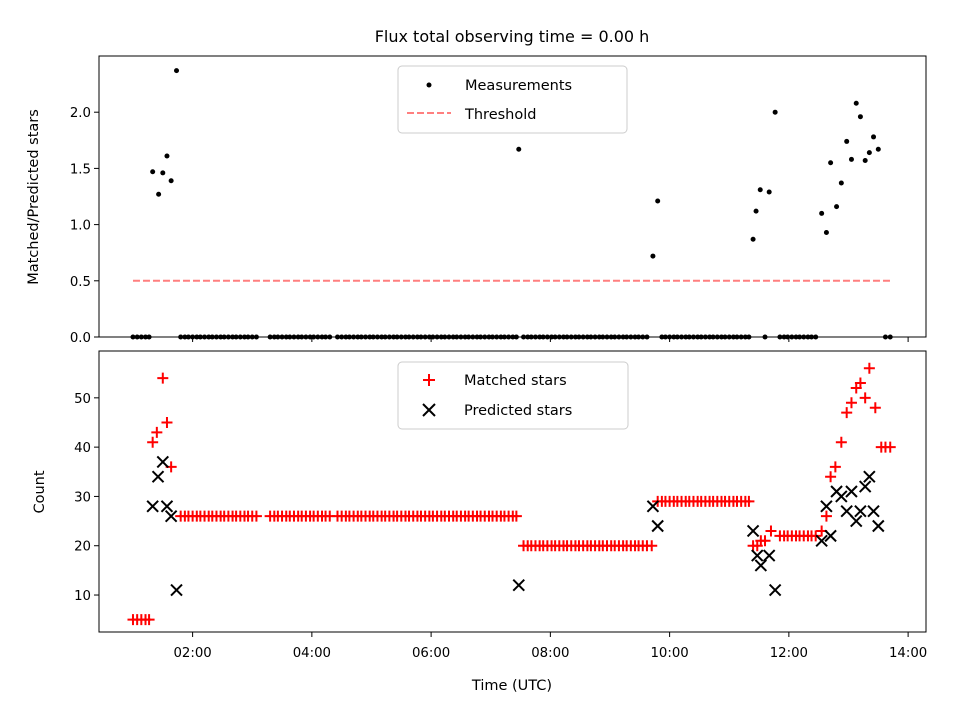 The width and height of the screenshot is (960, 720). Describe the element at coordinates (500, 115) in the screenshot. I see `threshold-legend-label: Threshold` at that location.